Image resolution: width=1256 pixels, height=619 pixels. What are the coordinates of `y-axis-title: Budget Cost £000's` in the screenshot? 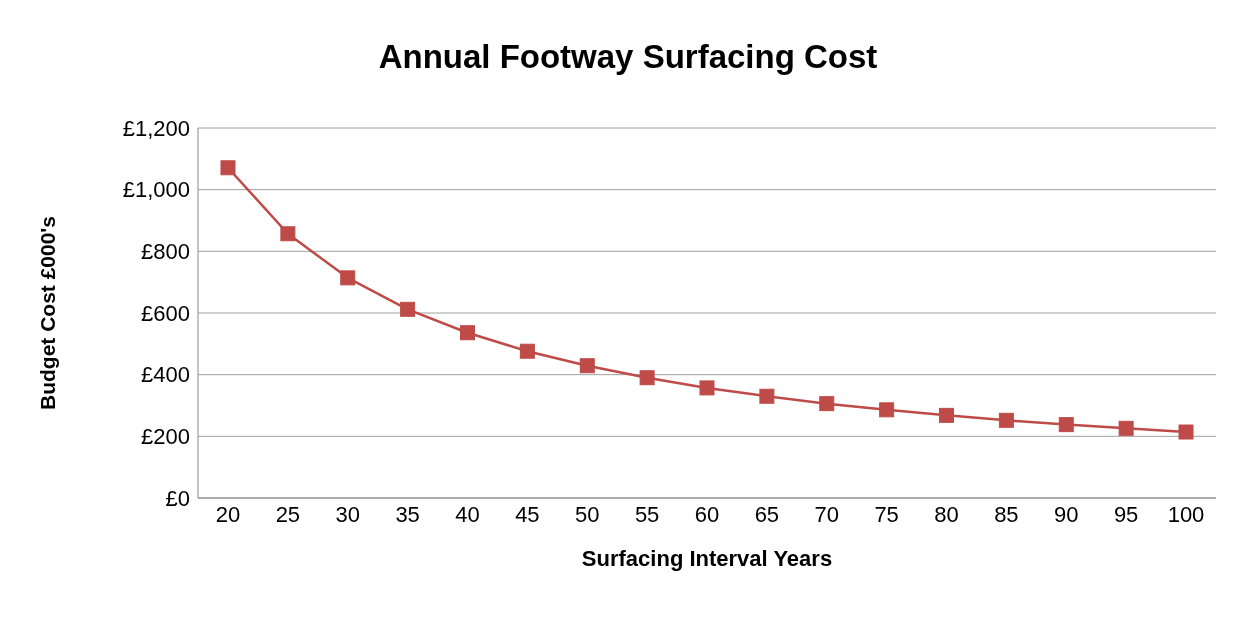 It's located at (48, 313).